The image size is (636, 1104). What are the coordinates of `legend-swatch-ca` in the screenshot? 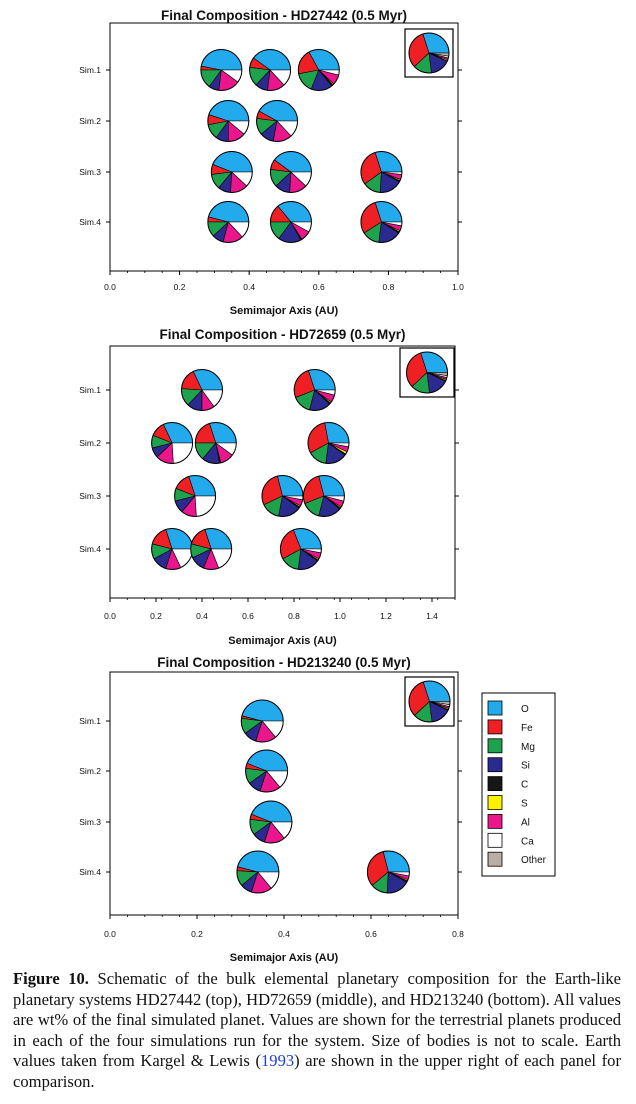 It's located at (495, 840).